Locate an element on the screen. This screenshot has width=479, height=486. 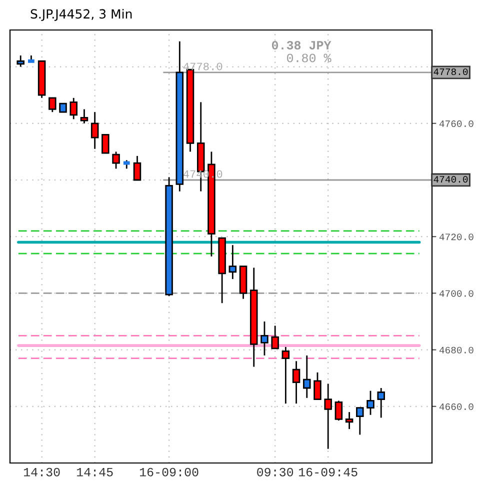
y-tick-label: 4760.0 is located at coordinates (456, 124).